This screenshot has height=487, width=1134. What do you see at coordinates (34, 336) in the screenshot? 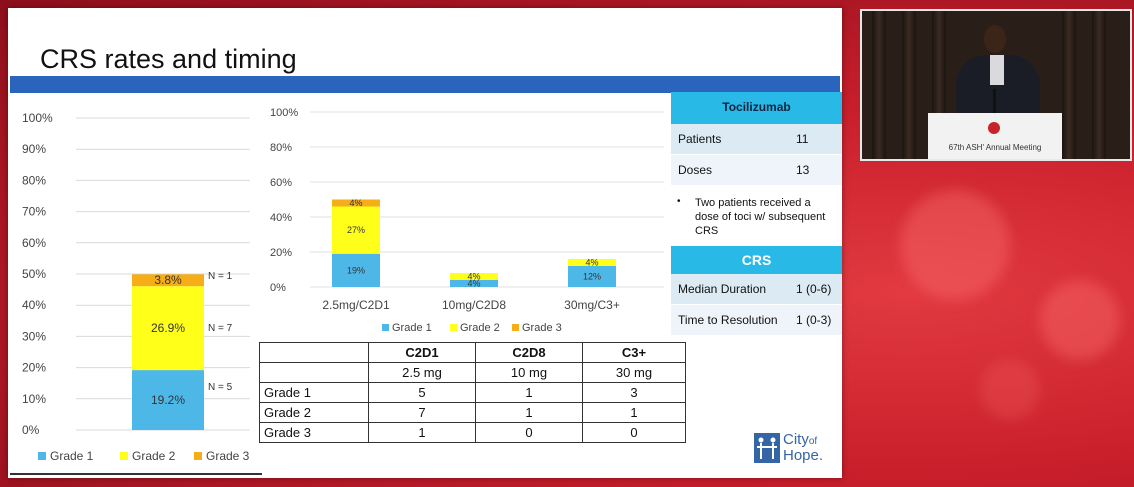
I see `y-tick-label: 30%` at bounding box center [34, 336].